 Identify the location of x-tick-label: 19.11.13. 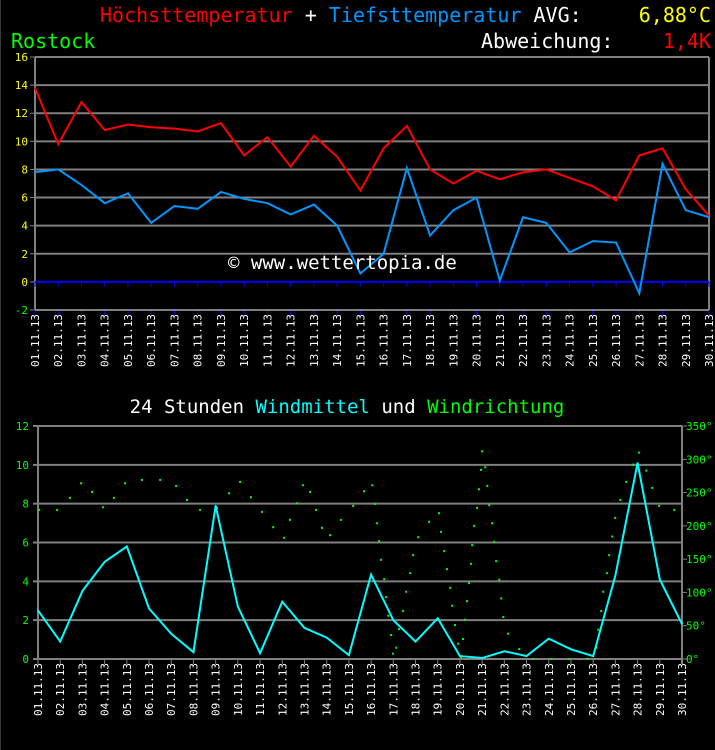
(453, 340).